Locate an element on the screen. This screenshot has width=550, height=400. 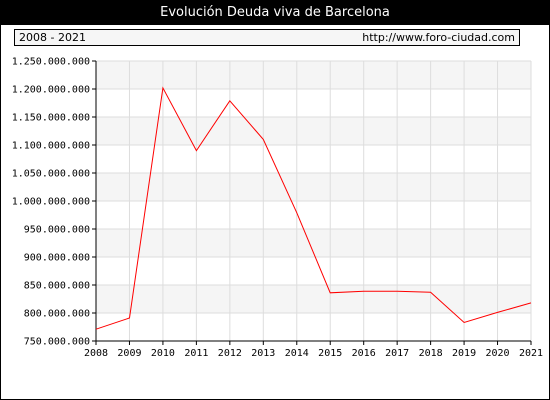
x-tick-label: 2009 is located at coordinates (129, 353).